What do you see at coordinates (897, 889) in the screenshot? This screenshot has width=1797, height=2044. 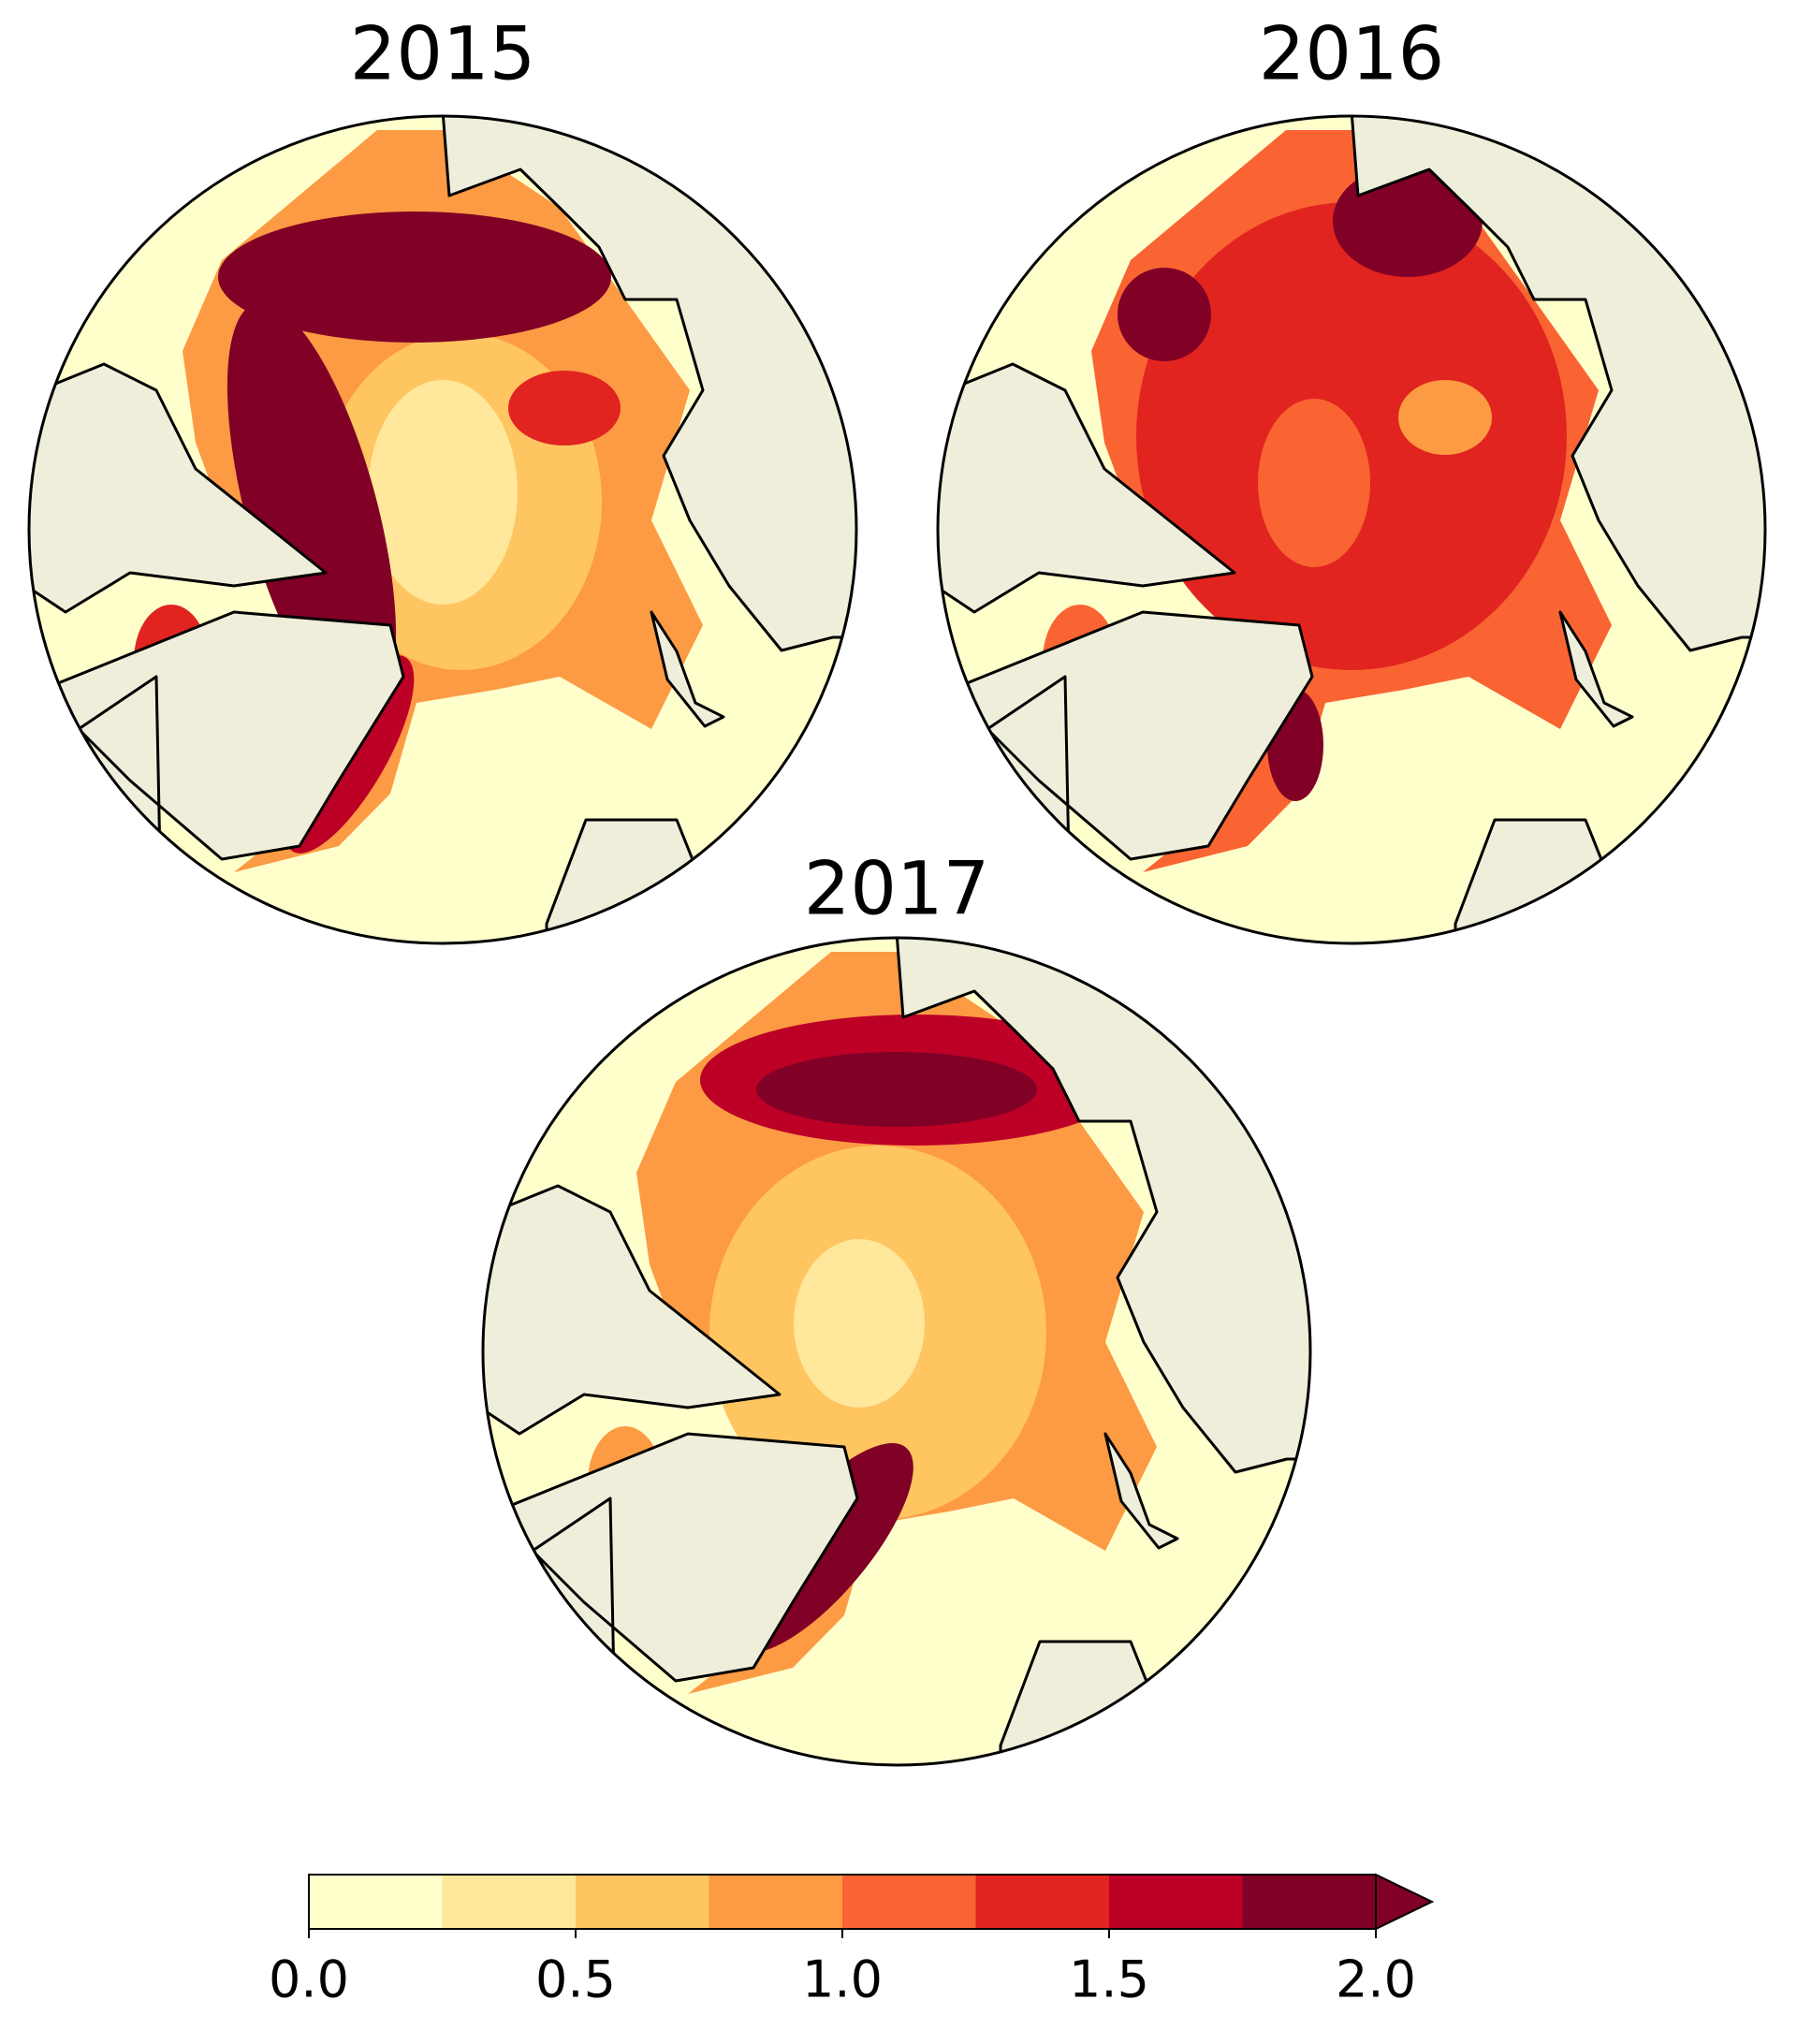 I see `map-title: 2017` at bounding box center [897, 889].